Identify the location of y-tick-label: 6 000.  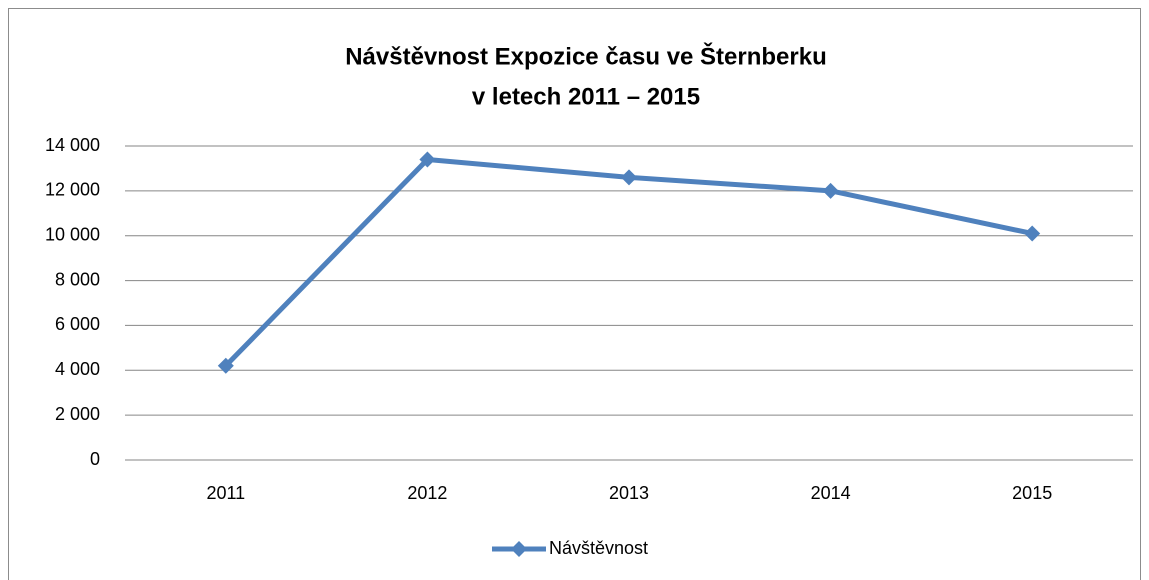
(77, 324).